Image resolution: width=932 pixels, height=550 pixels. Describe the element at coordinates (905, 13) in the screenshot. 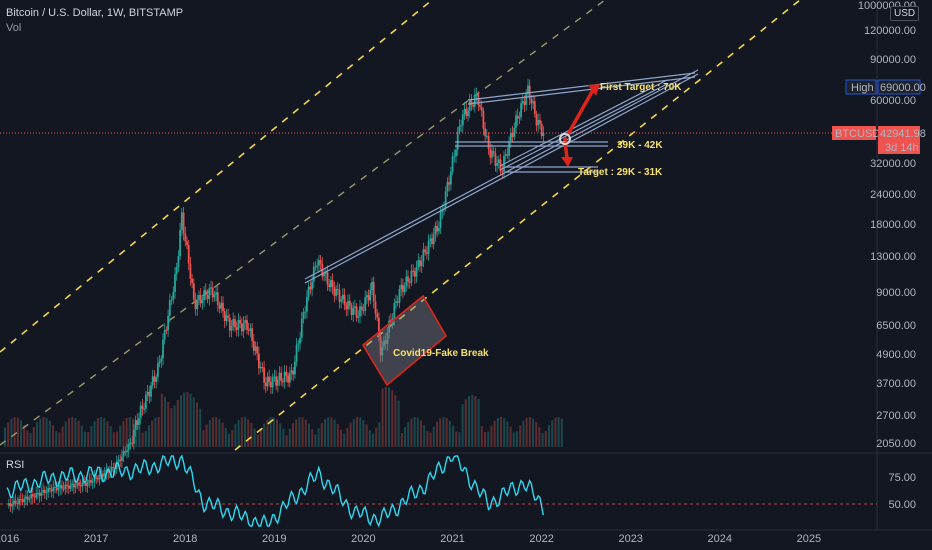

I see `currency-label: USD` at that location.